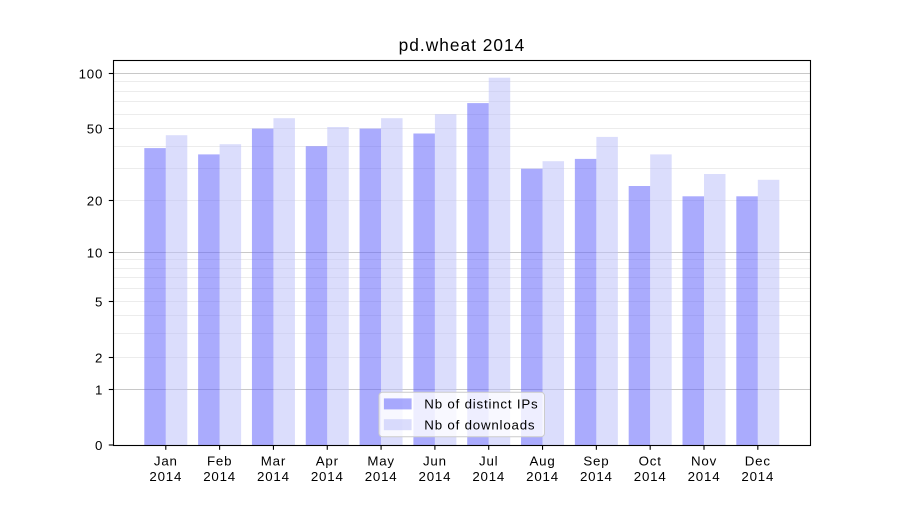 This screenshot has width=900, height=505. I want to click on svg-text: Jun, so click(435, 461).